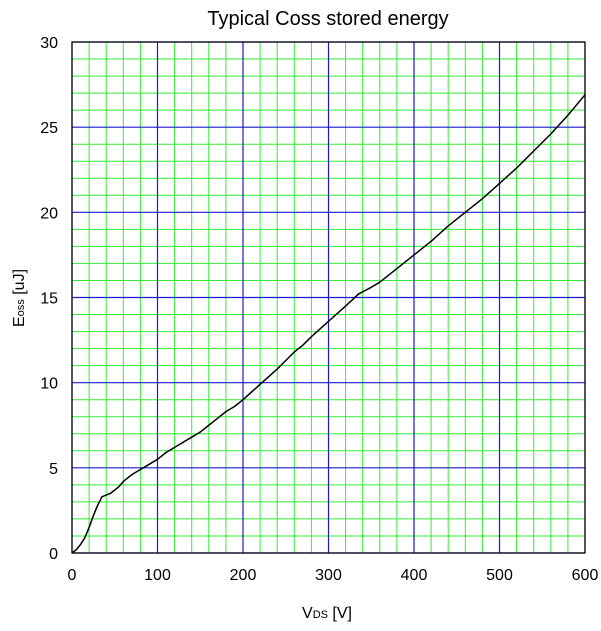 The height and width of the screenshot is (631, 601). What do you see at coordinates (327, 19) in the screenshot?
I see `chart-title: Typical Coss stored energy` at bounding box center [327, 19].